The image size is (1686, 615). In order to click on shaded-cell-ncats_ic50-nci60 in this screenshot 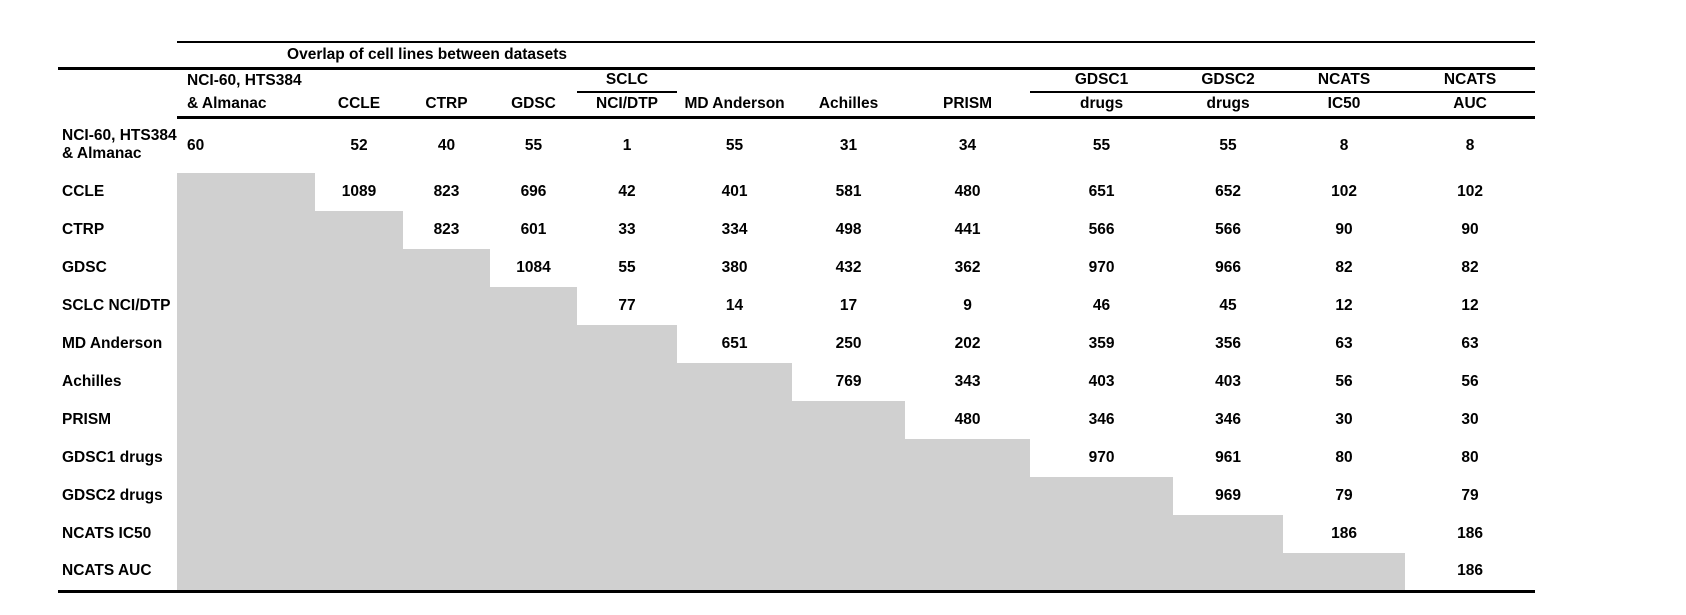, I will do `click(246, 534)`.